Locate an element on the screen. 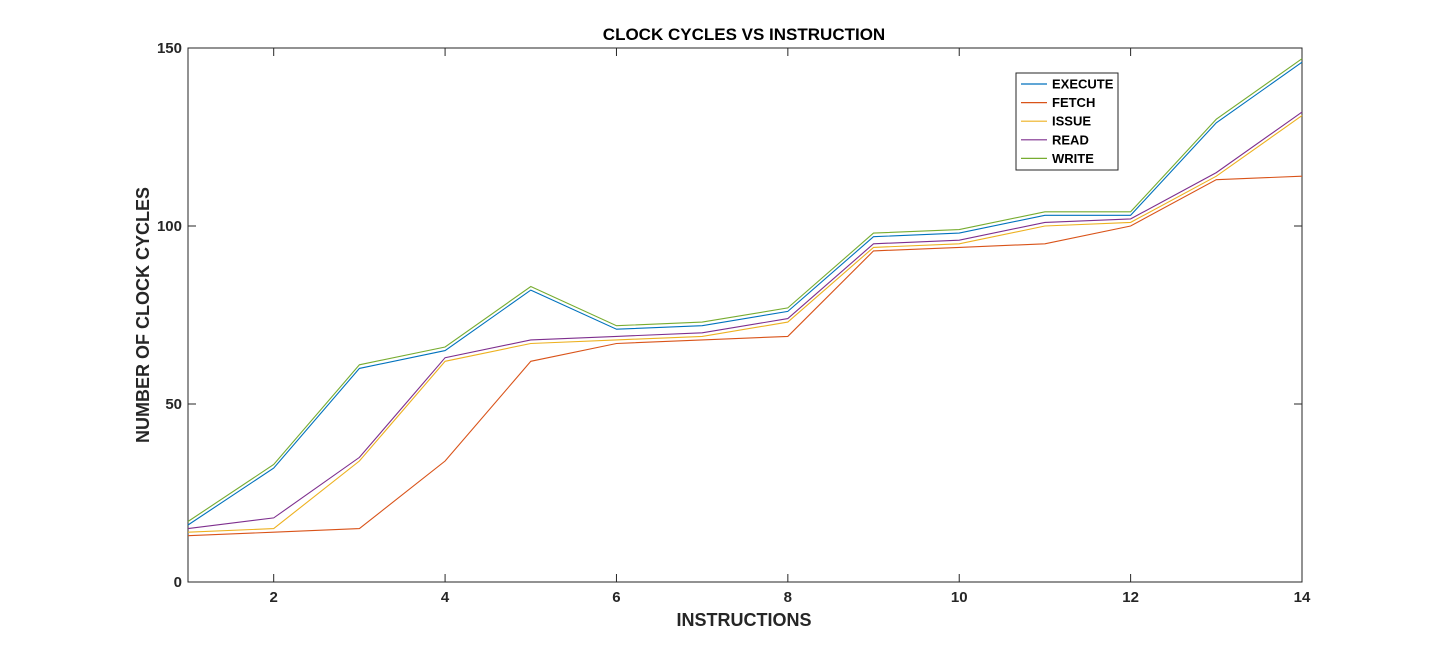 This screenshot has height=654, width=1440. y-tick-label: 50 is located at coordinates (173, 404).